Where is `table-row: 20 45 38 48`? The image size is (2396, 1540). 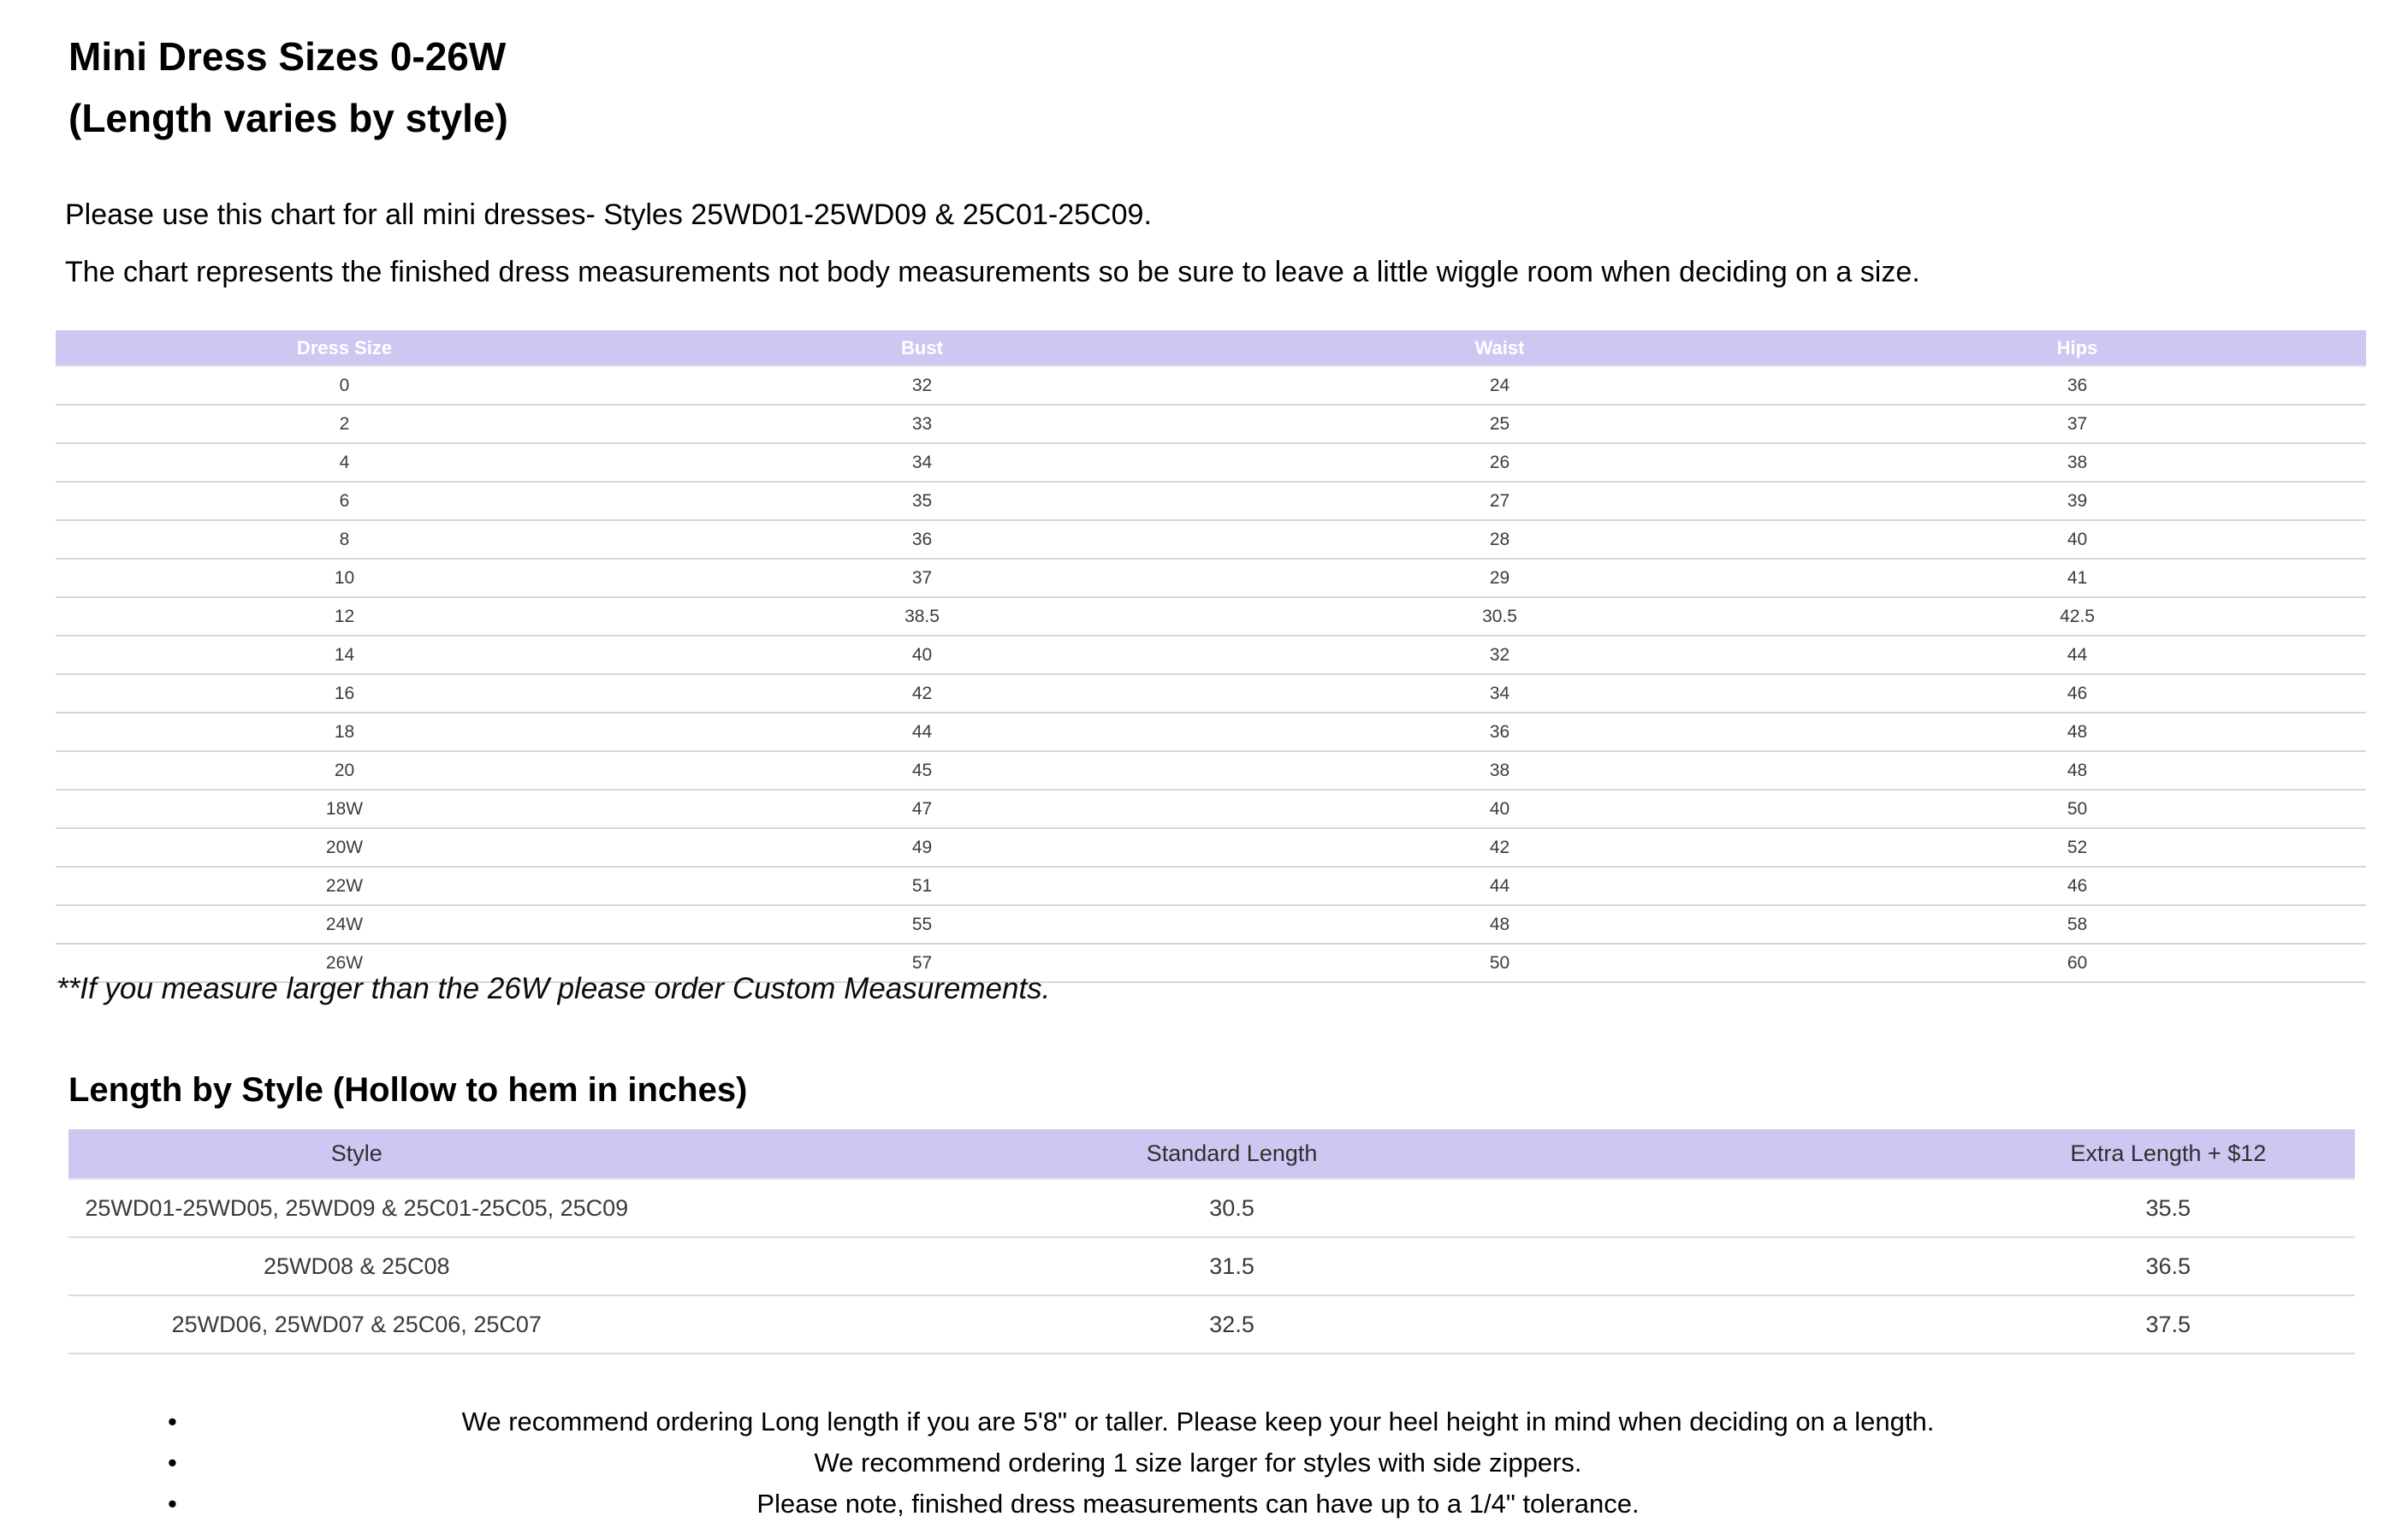 table-row: 20 45 38 48 is located at coordinates (1211, 771).